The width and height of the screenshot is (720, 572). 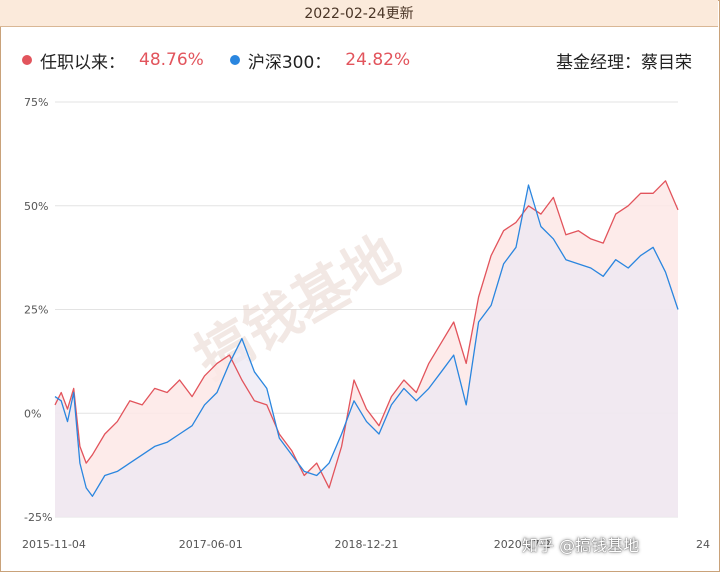 I want to click on y-axis-ticks: 75% 50% 25% 0% -25%, so click(x=38, y=310).